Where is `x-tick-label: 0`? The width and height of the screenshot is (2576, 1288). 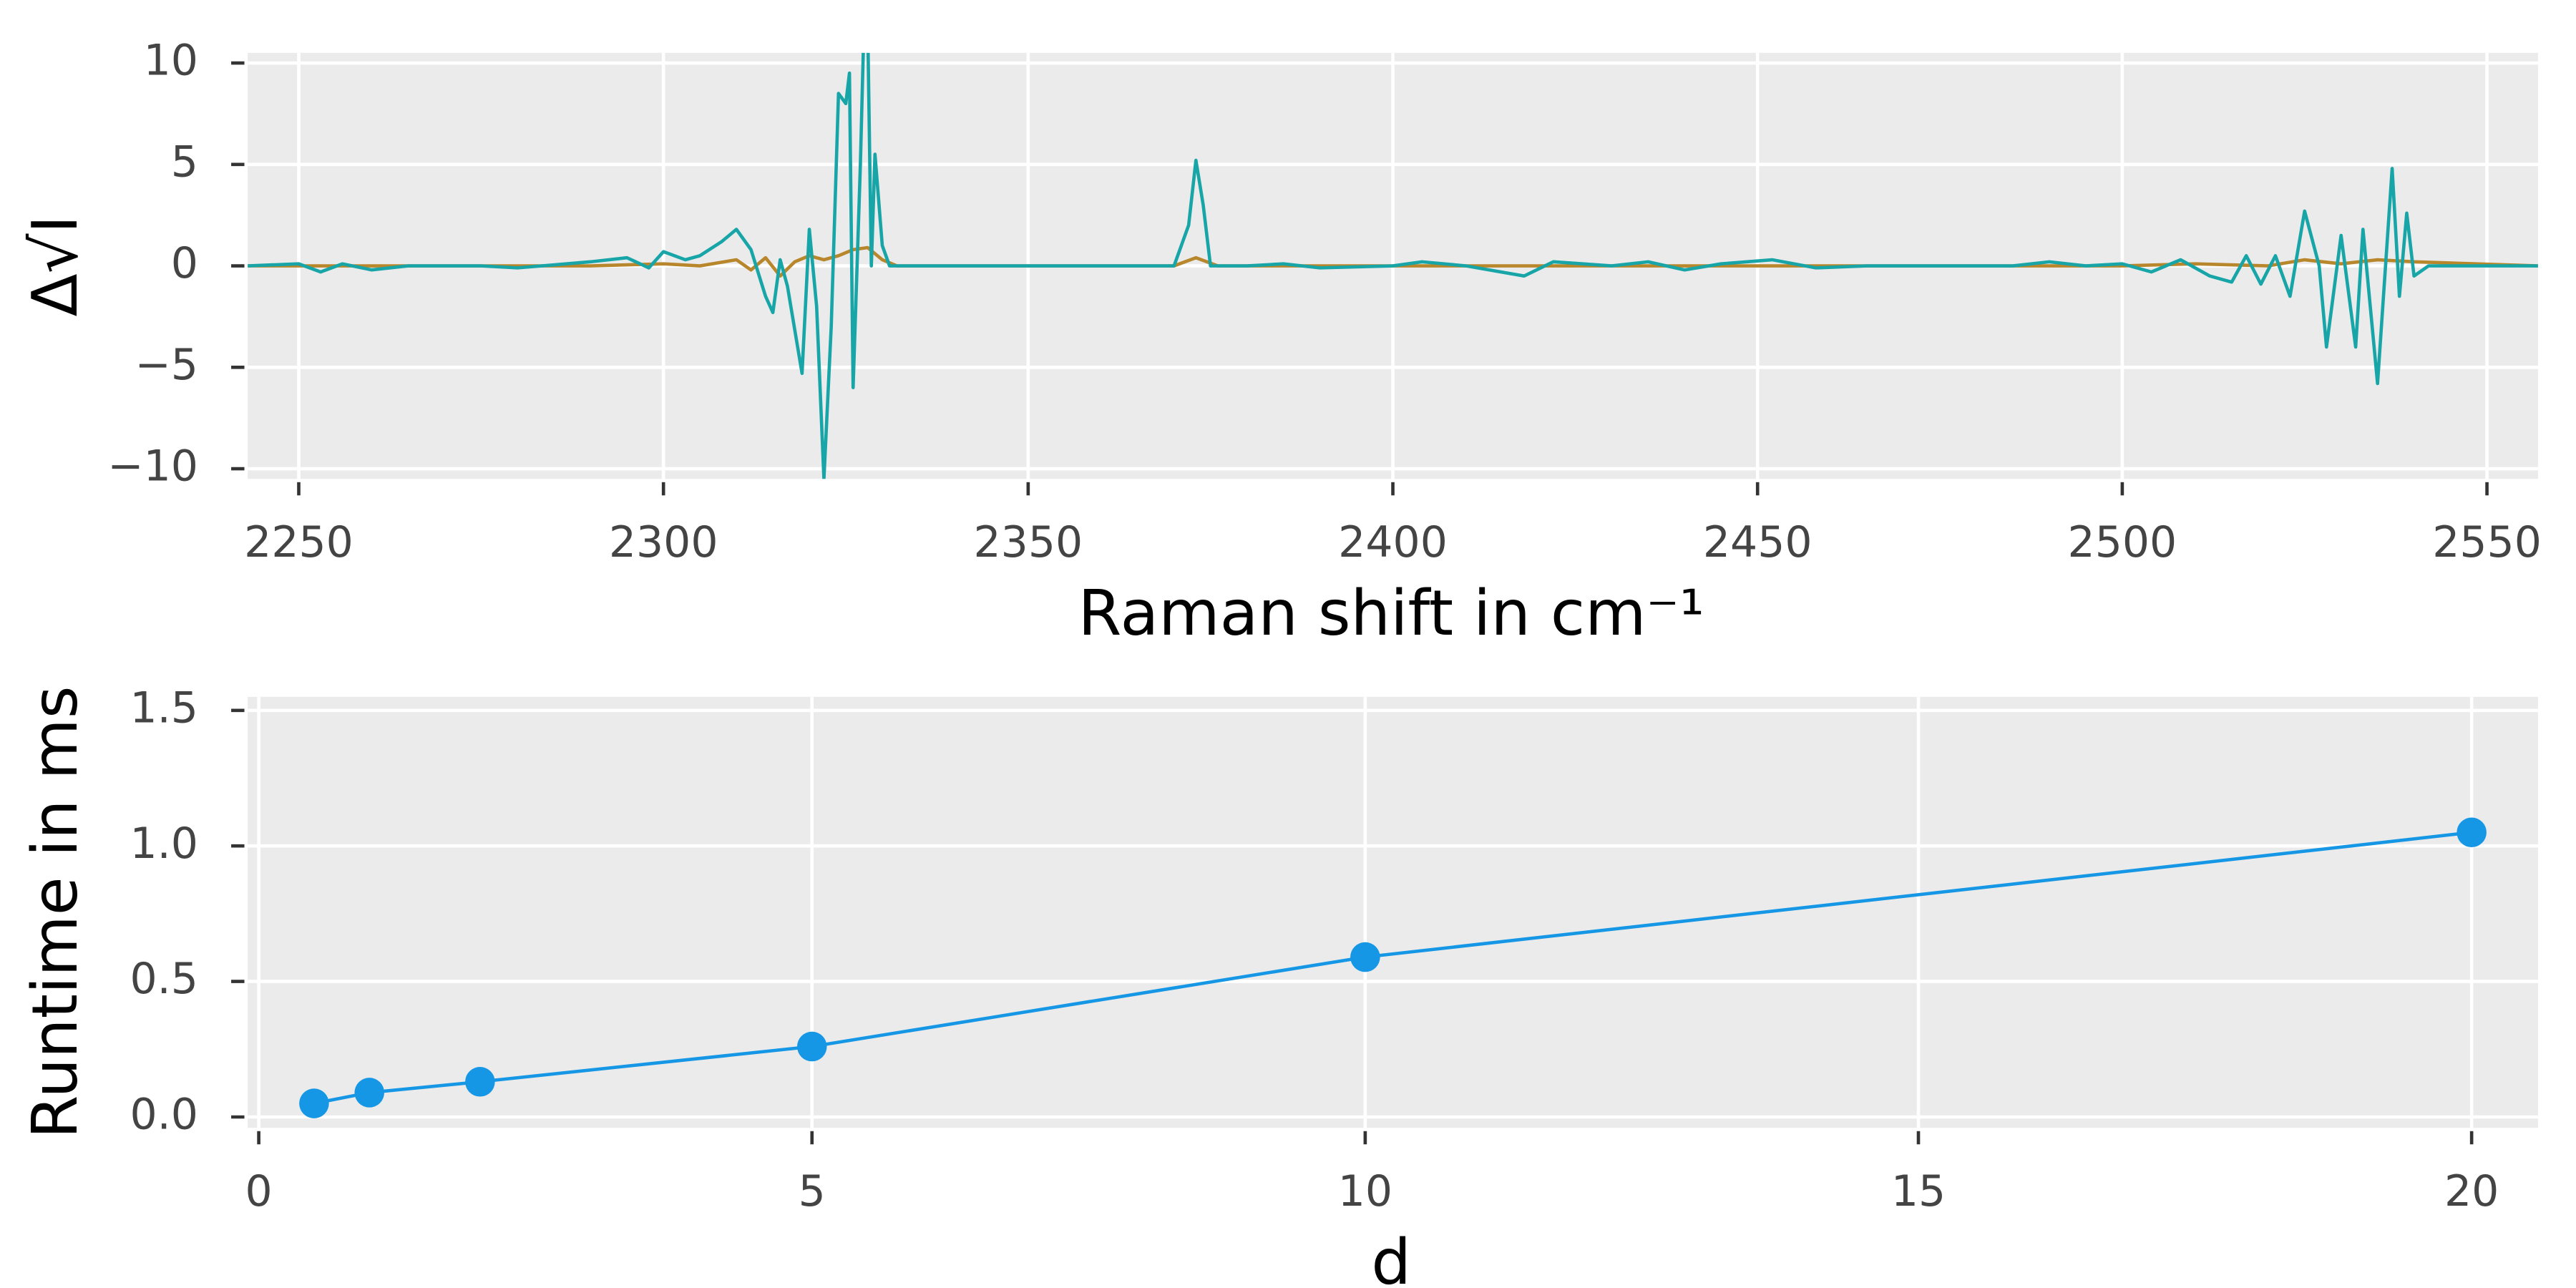 x-tick-label: 0 is located at coordinates (259, 1191).